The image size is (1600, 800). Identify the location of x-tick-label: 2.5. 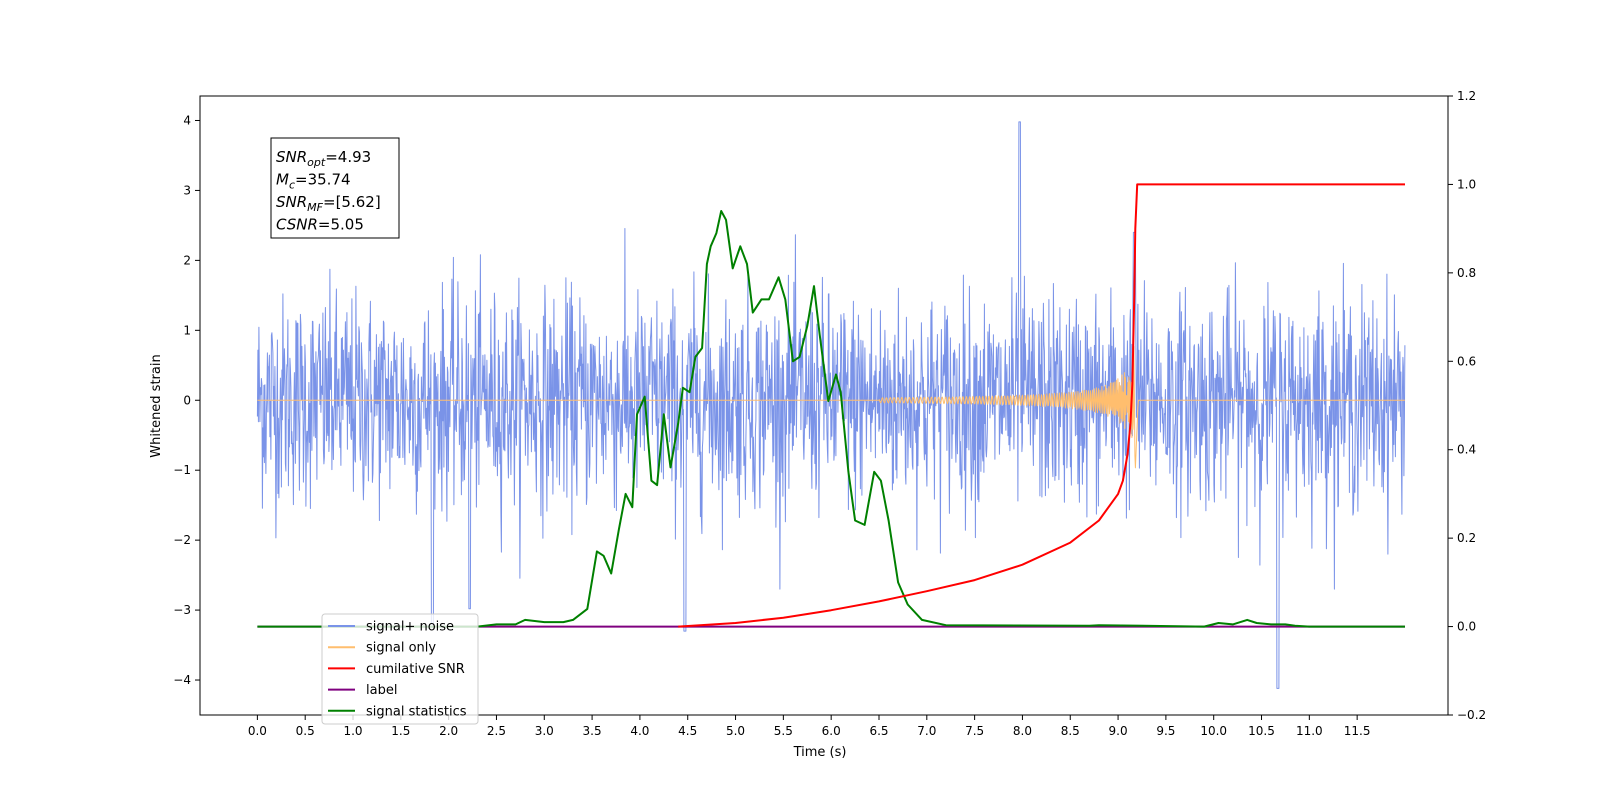
(496, 731).